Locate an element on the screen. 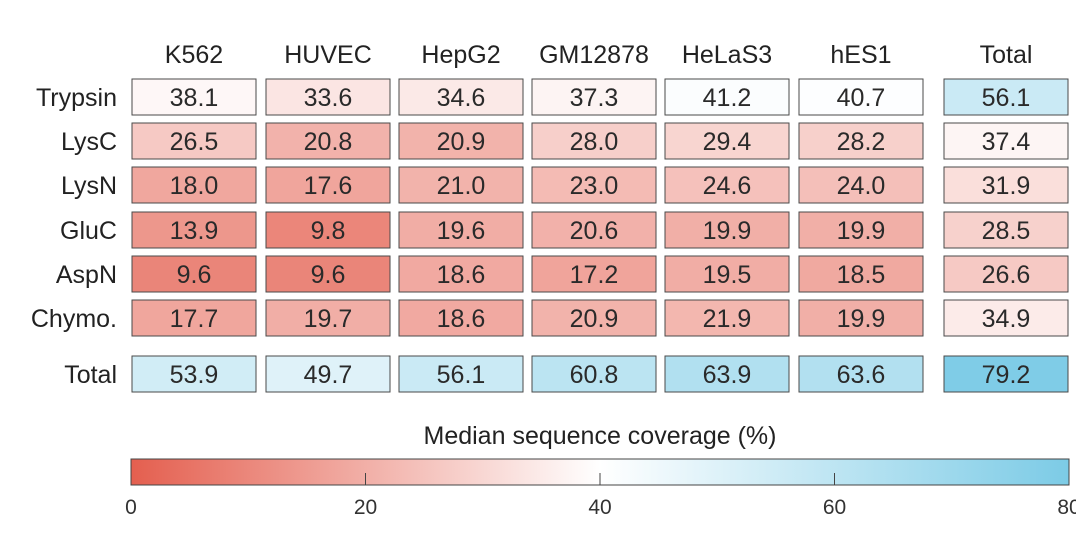  heatmap-cell-label: 37.3 is located at coordinates (594, 98).